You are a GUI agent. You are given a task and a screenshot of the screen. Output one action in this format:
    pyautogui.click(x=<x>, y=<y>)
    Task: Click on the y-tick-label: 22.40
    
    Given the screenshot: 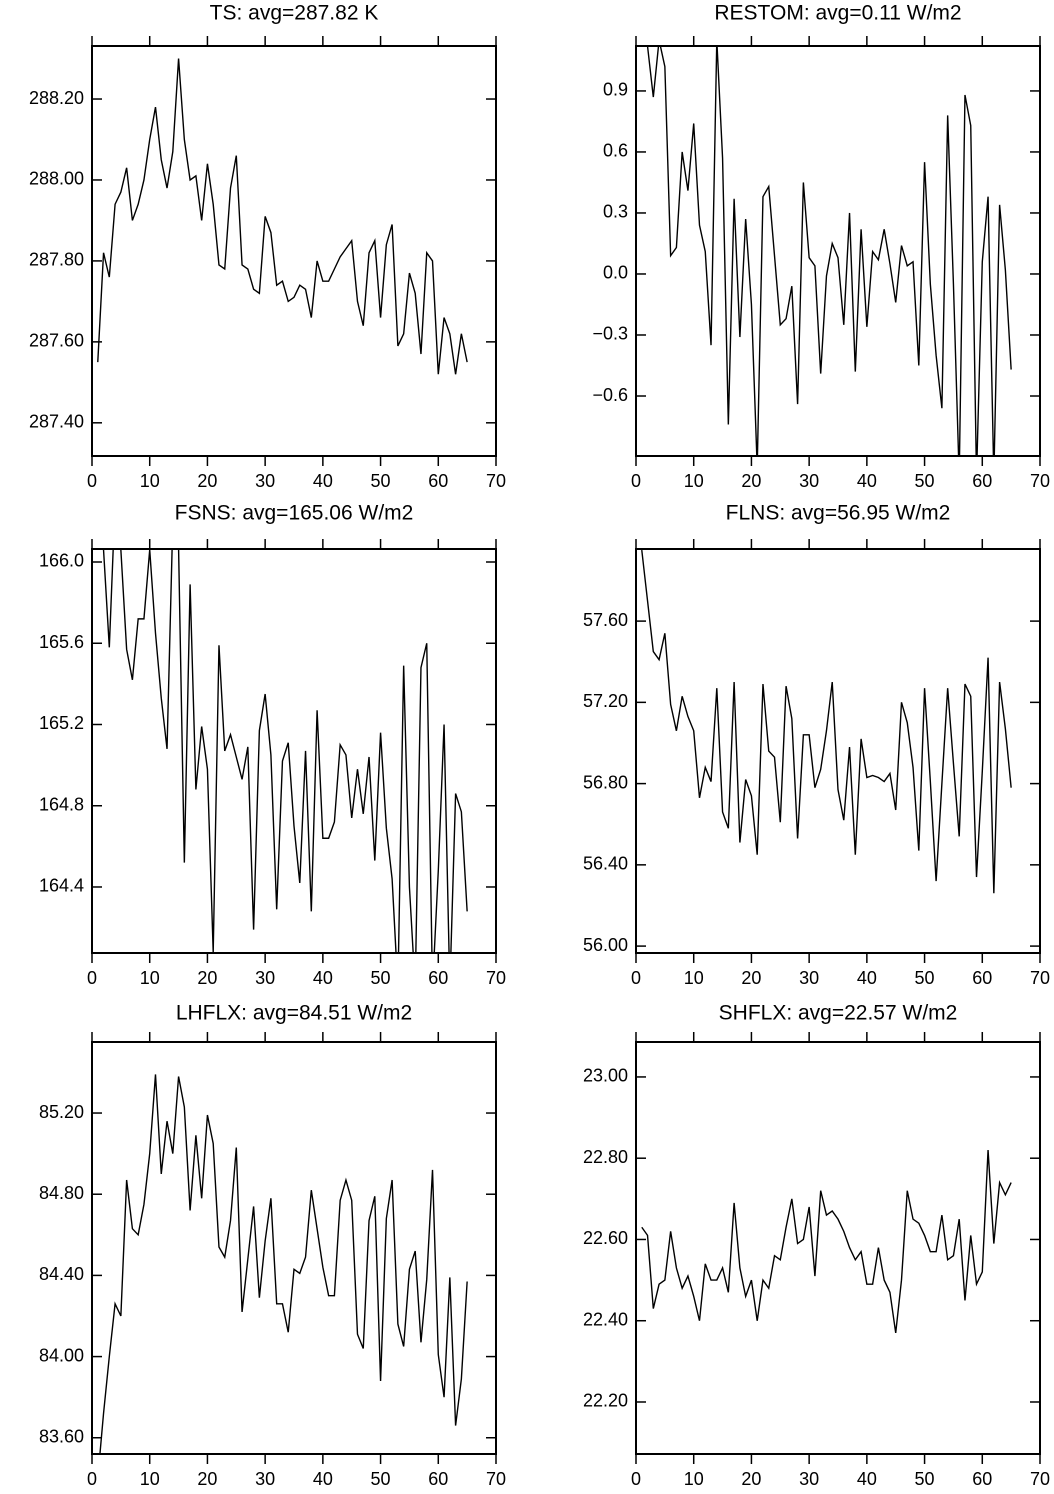 What is the action you would take?
    pyautogui.click(x=605, y=1319)
    